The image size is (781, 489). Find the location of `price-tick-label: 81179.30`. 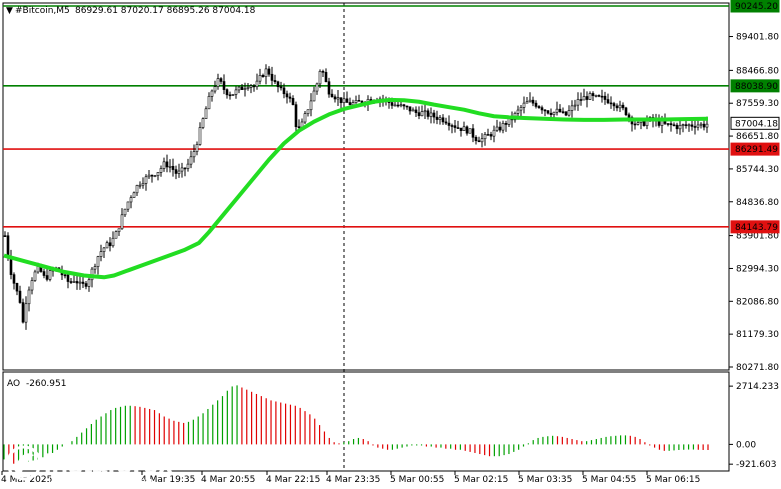

price-tick-label: 81179.30 is located at coordinates (757, 335).